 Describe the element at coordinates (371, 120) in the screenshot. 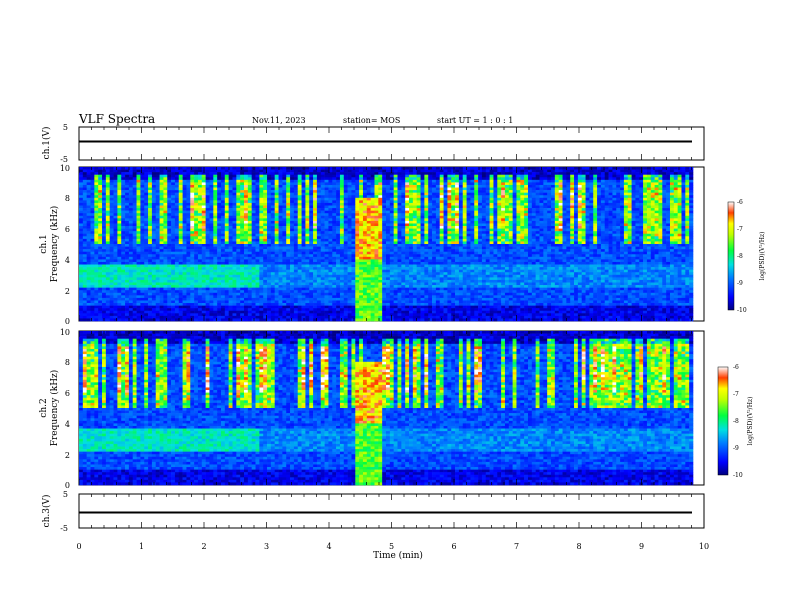

I see `station-label: station= MOS` at that location.